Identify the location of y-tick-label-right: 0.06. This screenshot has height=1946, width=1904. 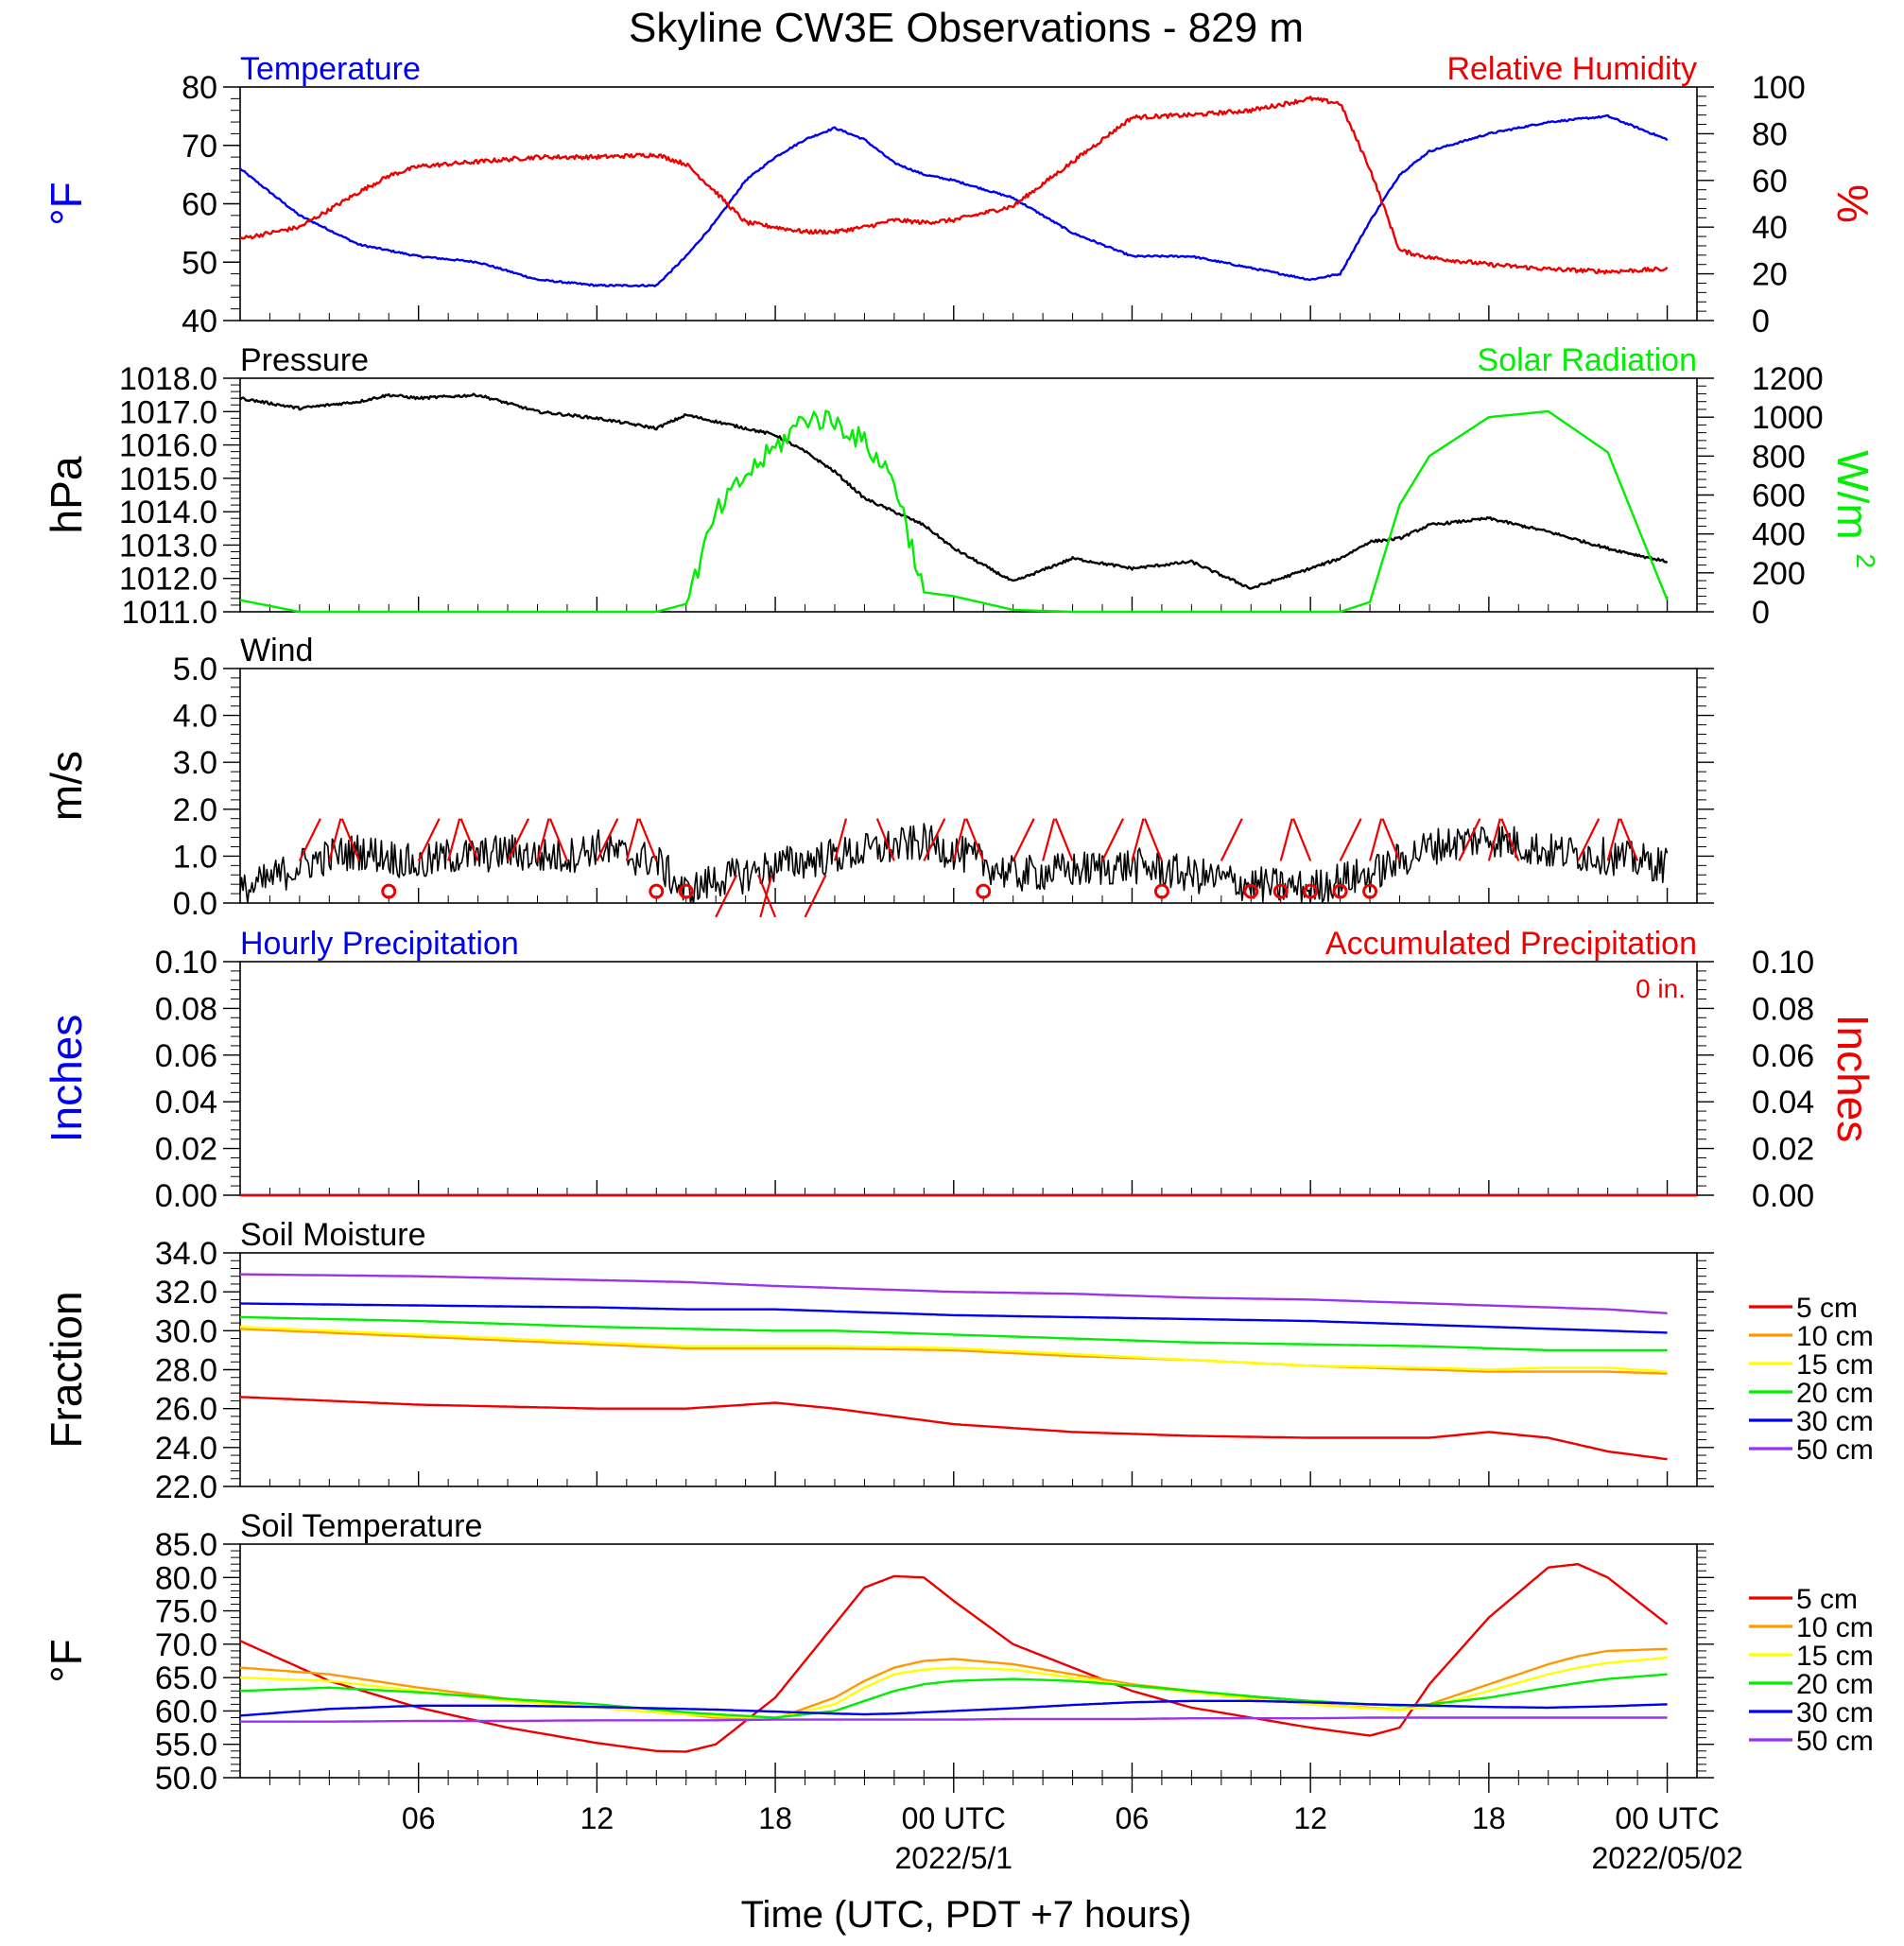
(1783, 1056).